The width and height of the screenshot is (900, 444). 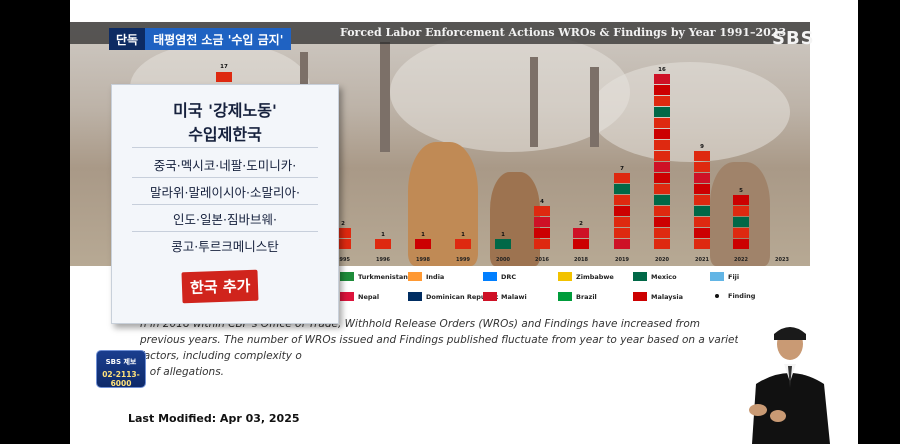 I want to click on card-countries-row2: 말라위·말레이시아·소말리아·, so click(x=225, y=192).